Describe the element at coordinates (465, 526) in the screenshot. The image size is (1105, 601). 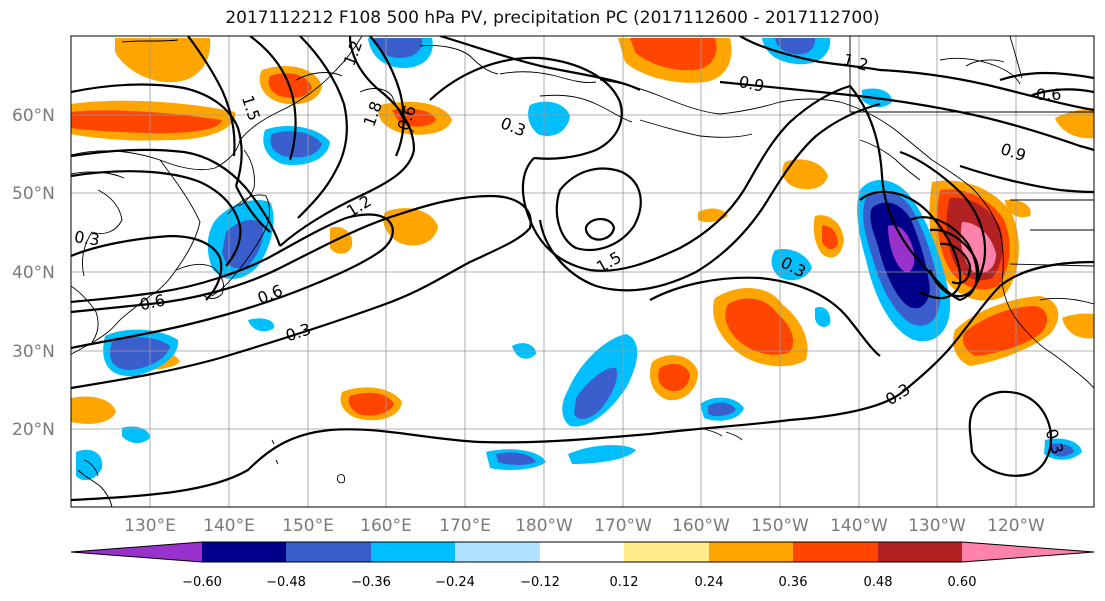
I see `lon-label: 170°E` at that location.